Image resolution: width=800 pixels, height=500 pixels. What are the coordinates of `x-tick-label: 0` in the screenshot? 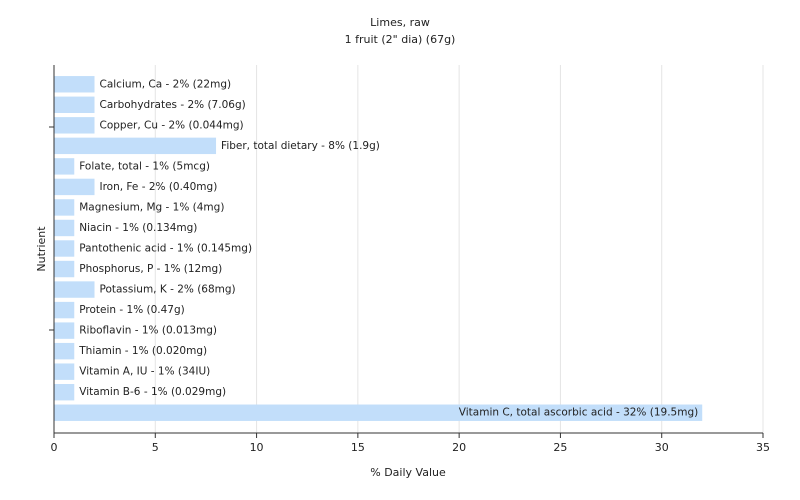 It's located at (54, 447).